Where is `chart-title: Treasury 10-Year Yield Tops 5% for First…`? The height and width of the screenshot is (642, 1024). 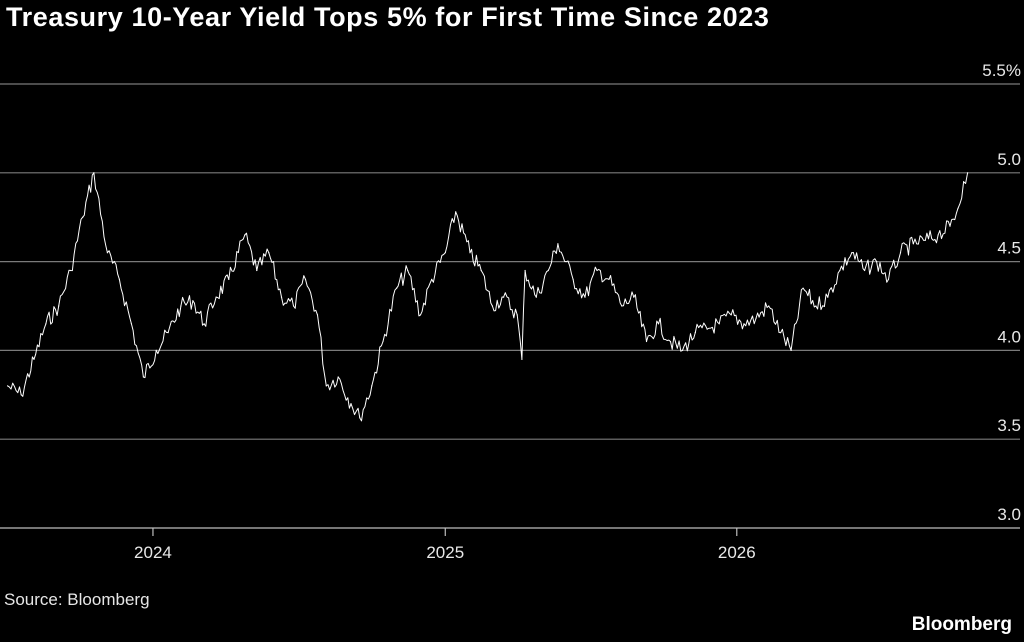
chart-title: Treasury 10-Year Yield Tops 5% for First… is located at coordinates (388, 17).